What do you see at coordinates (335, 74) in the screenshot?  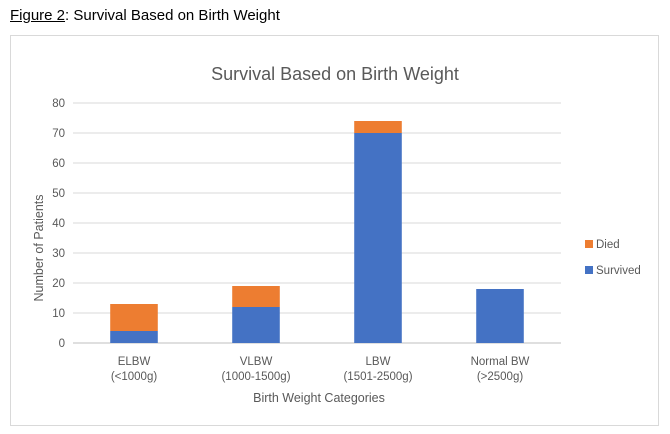 I see `chart-title: Survival Based on Birth Weight` at bounding box center [335, 74].